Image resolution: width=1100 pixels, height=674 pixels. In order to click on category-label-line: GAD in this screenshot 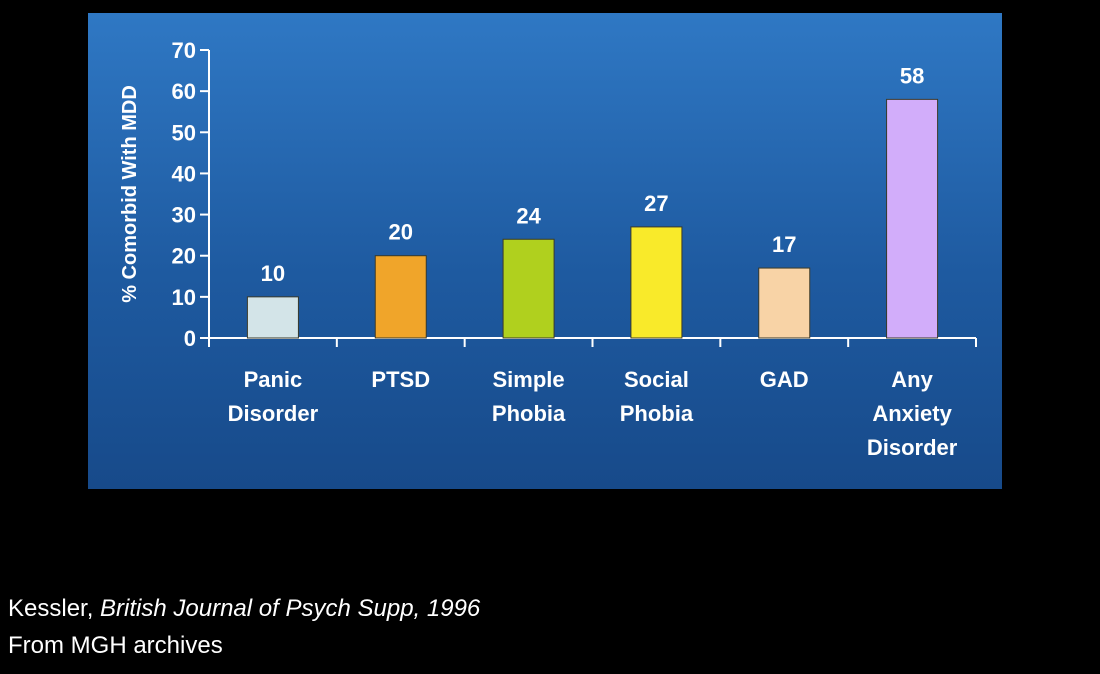, I will do `click(784, 379)`.